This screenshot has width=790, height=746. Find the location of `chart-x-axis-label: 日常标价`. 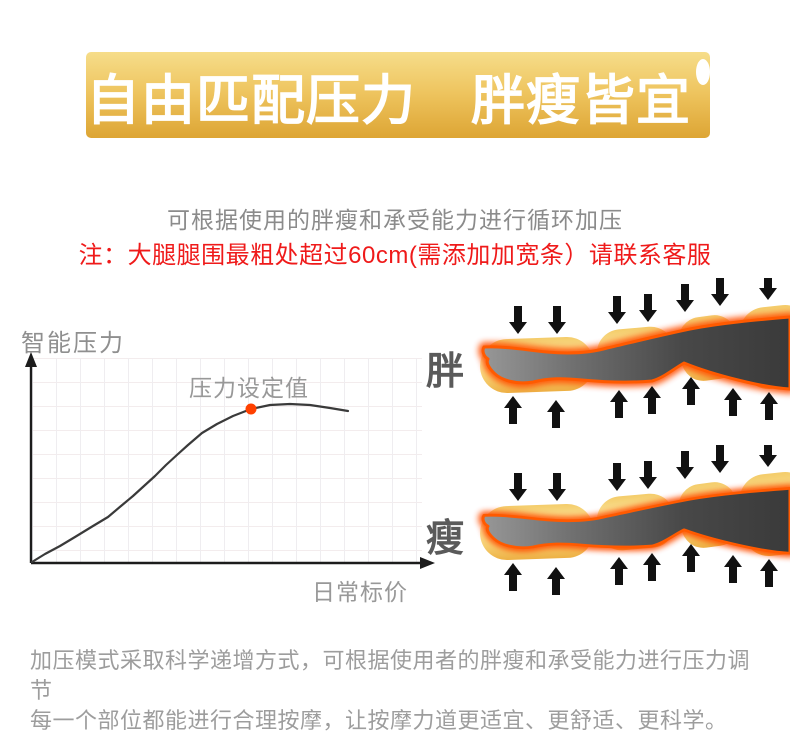

chart-x-axis-label: 日常标价 is located at coordinates (360, 592).